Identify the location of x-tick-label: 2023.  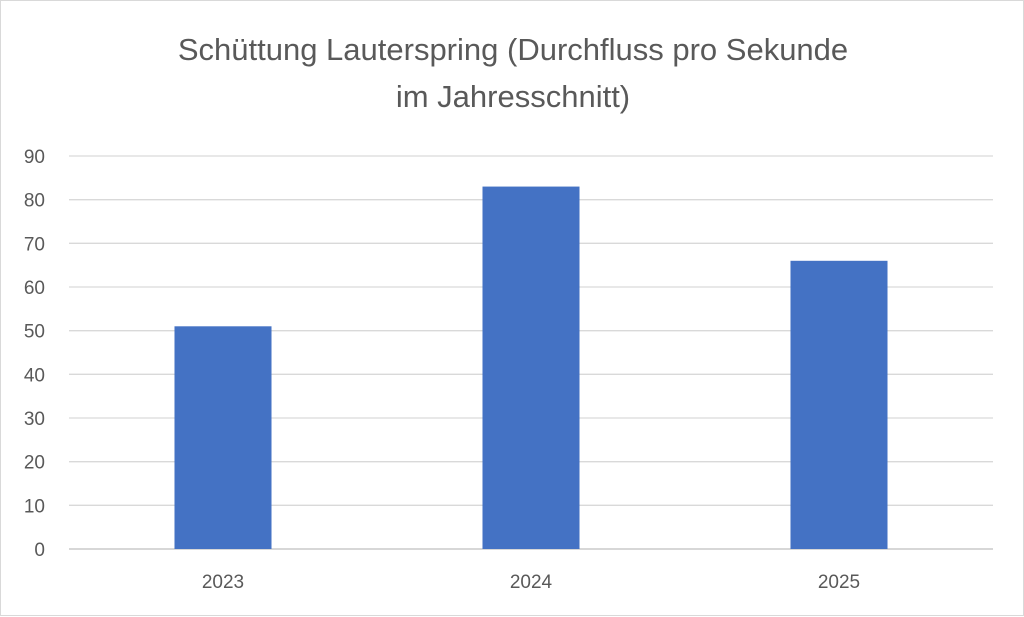
(223, 582).